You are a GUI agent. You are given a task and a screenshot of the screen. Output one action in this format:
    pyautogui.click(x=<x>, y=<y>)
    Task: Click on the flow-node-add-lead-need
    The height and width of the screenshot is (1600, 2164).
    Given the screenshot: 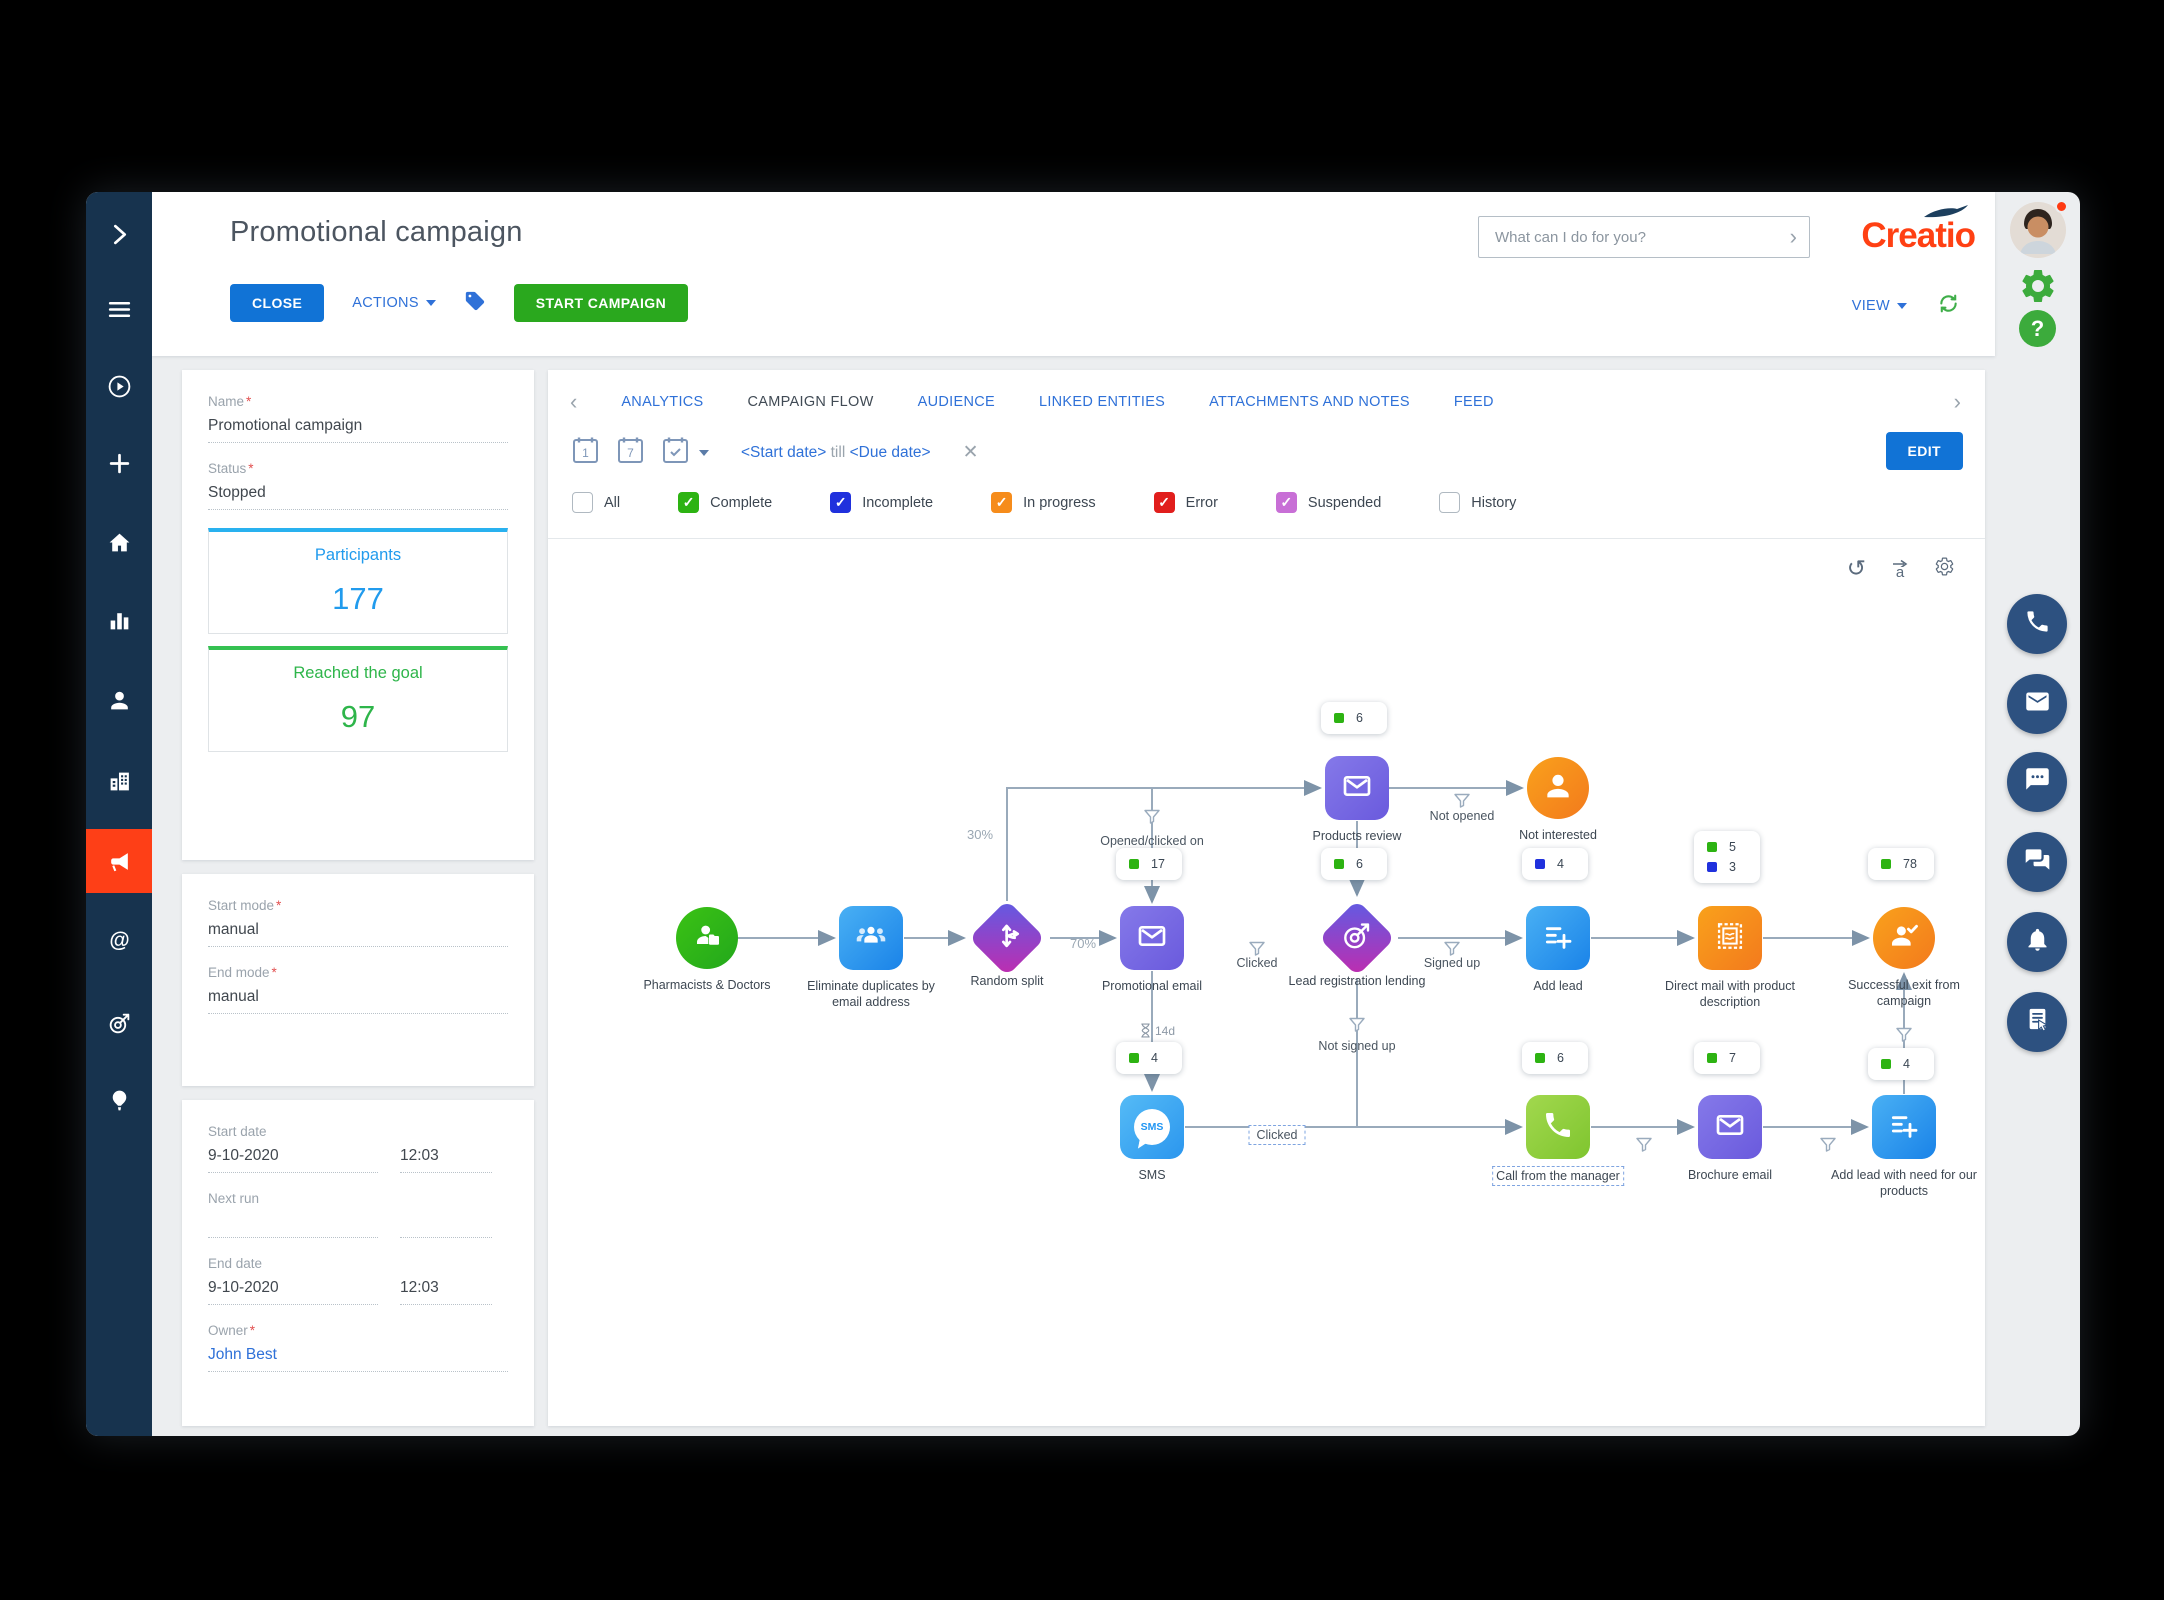 What is the action you would take?
    pyautogui.click(x=1904, y=1127)
    